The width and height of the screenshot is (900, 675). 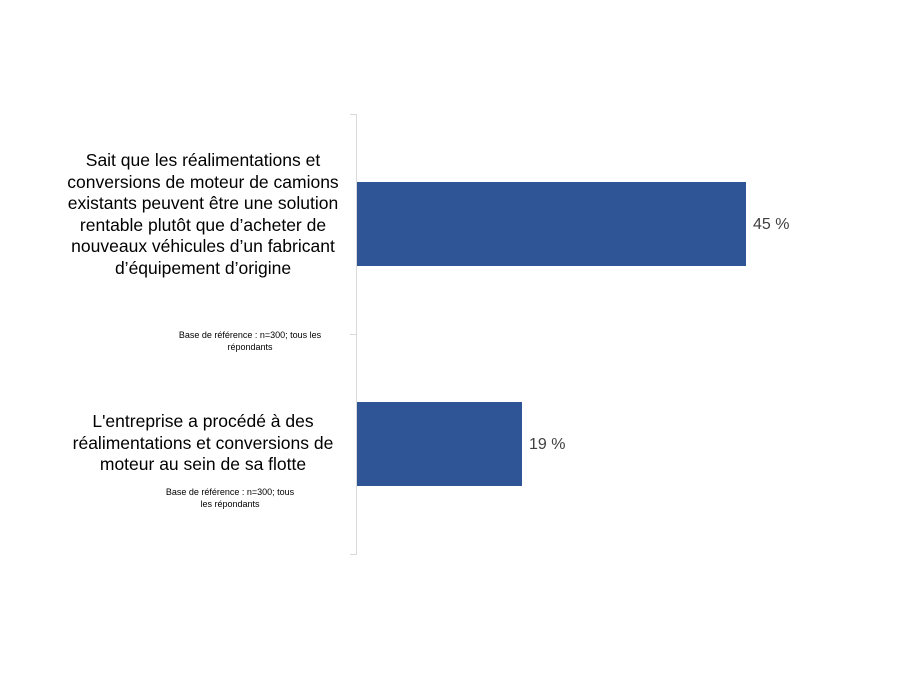 I want to click on category-label-line: Sait que les réalimentations et, so click(x=203, y=160).